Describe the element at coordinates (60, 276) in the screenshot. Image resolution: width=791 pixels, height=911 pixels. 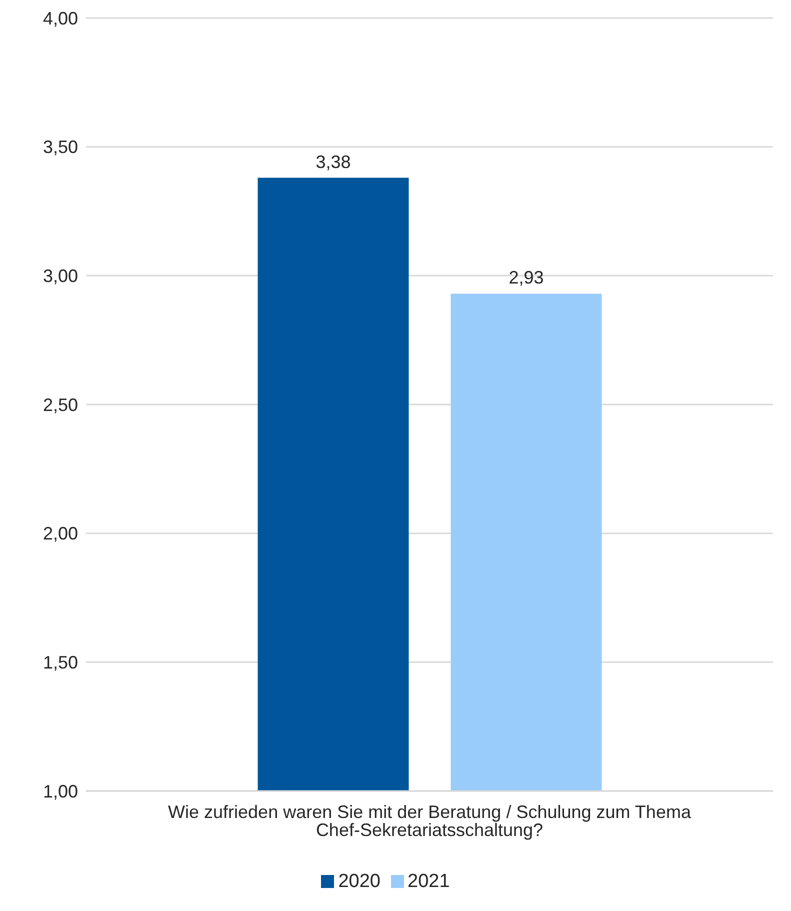
I see `y-tick-label: 3,00` at that location.